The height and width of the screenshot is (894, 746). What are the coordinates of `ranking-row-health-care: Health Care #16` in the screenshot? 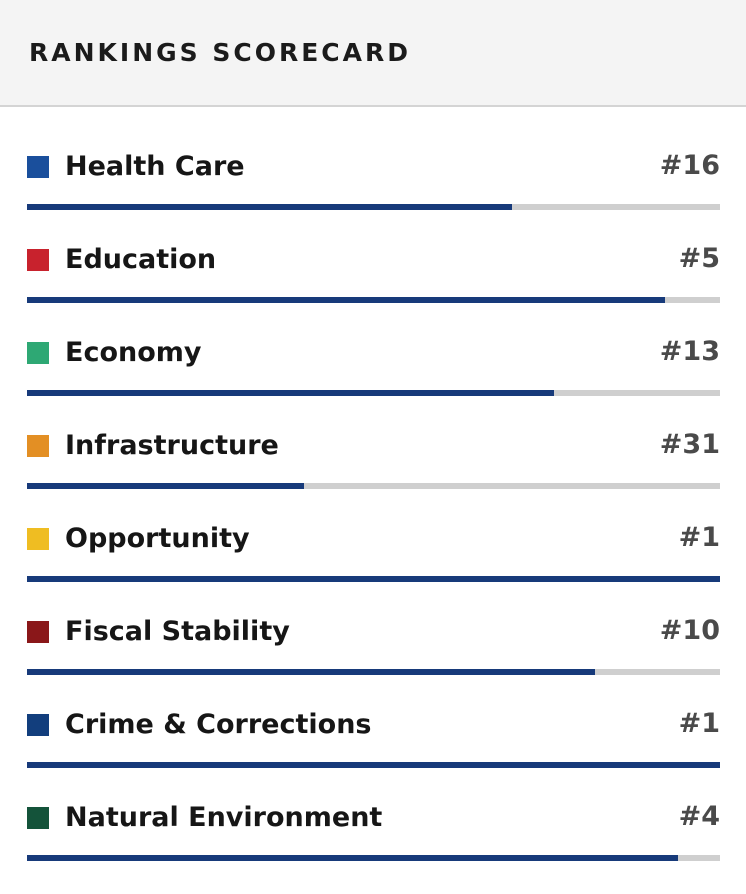 It's located at (373, 158).